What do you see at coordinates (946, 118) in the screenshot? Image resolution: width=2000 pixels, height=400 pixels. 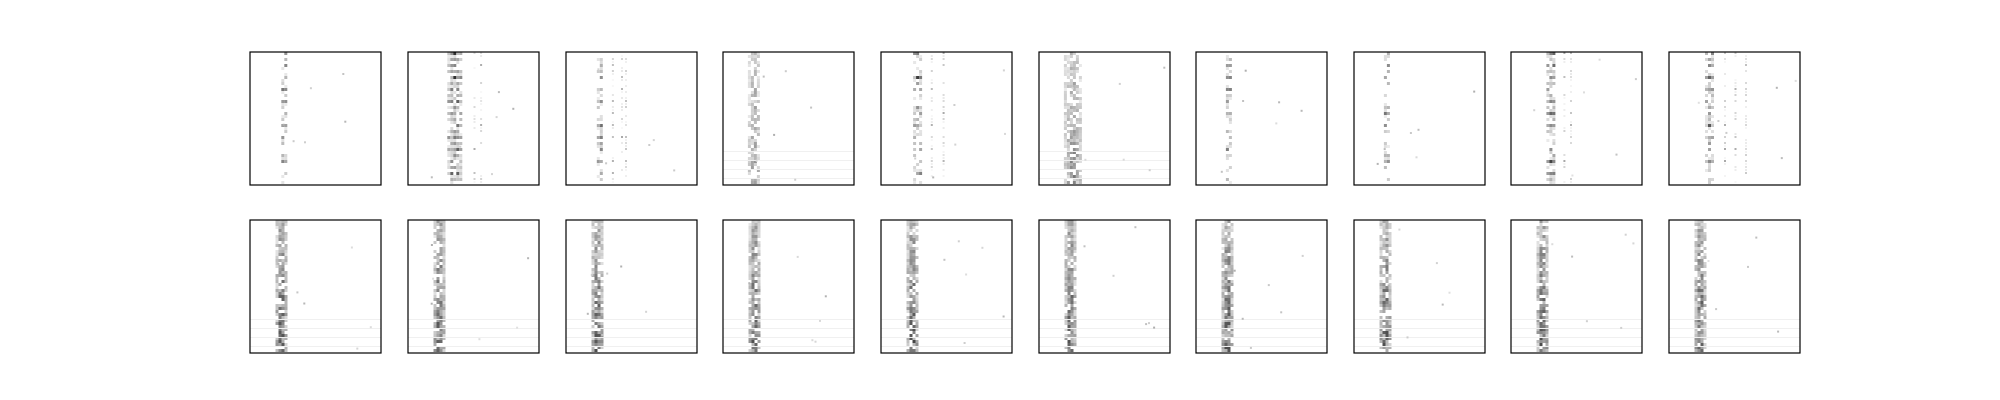 I see `panel-frame` at bounding box center [946, 118].